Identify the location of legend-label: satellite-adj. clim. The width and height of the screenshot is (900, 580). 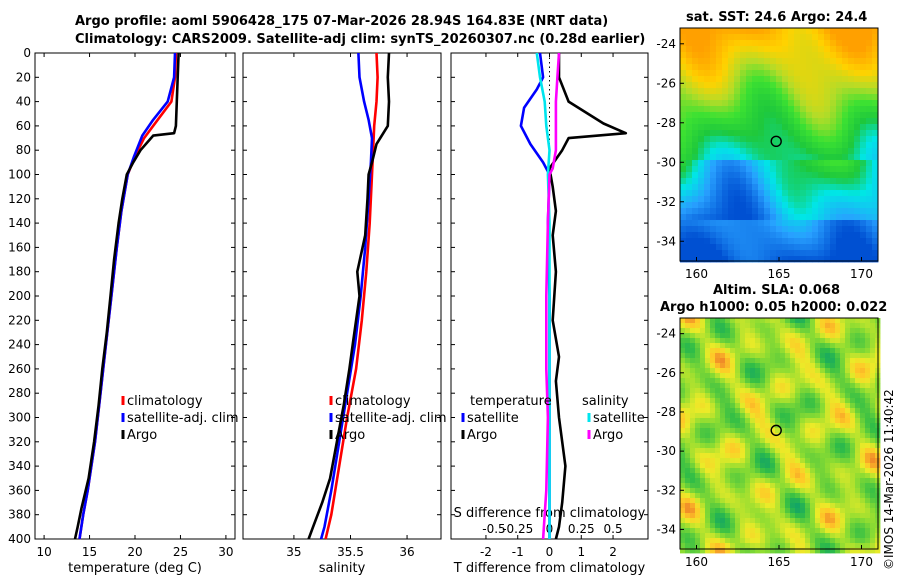
(183, 418).